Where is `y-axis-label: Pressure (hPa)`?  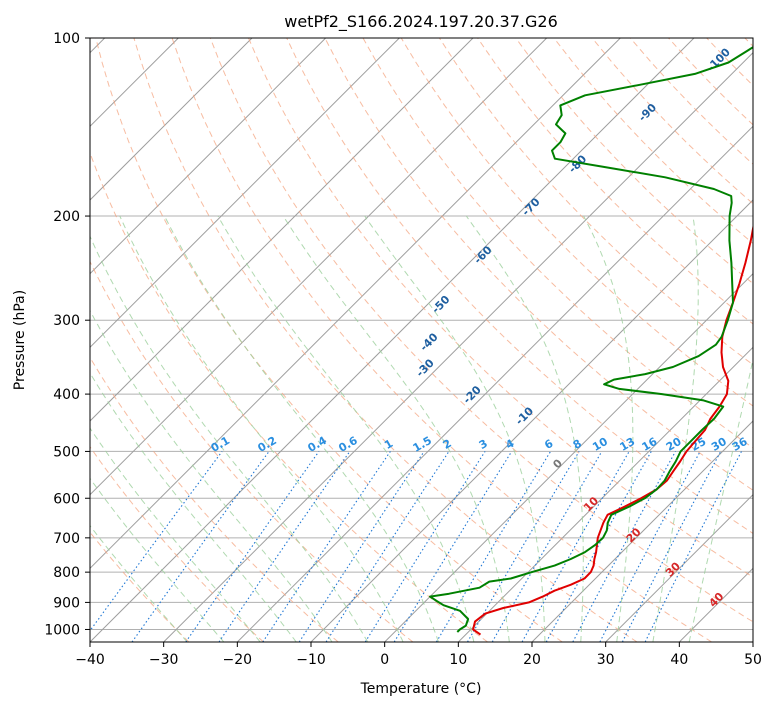 y-axis-label: Pressure (hPa) is located at coordinates (20, 340).